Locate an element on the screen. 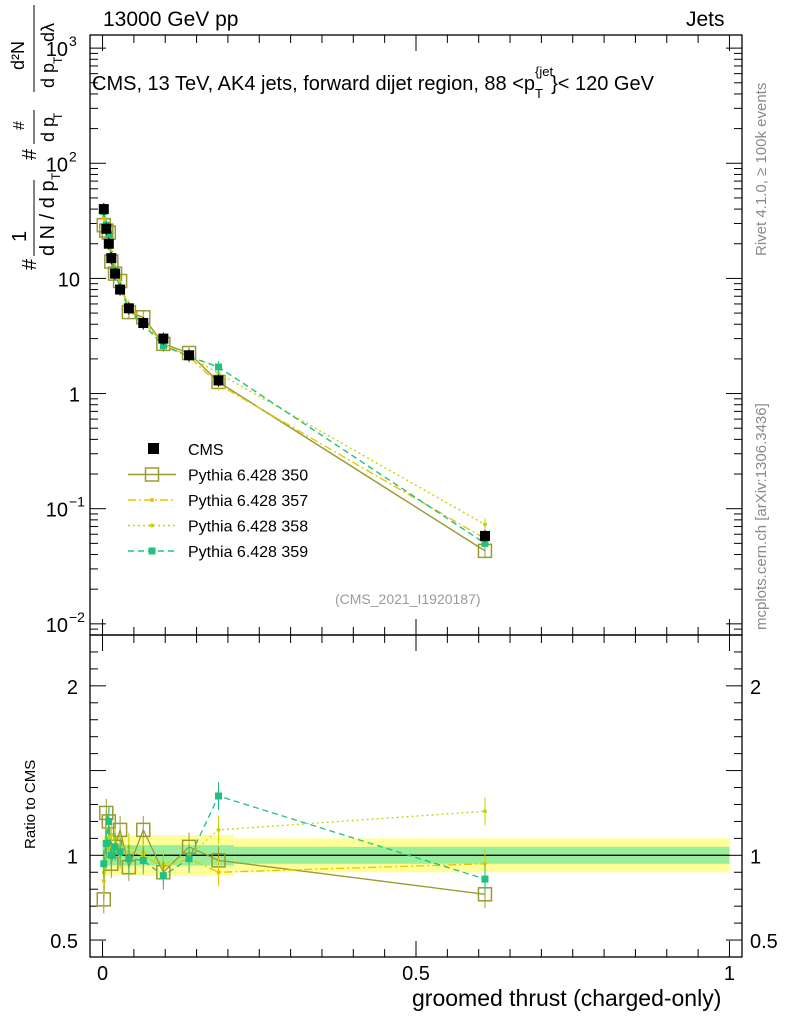  legend-marker-cms is located at coordinates (153, 448).